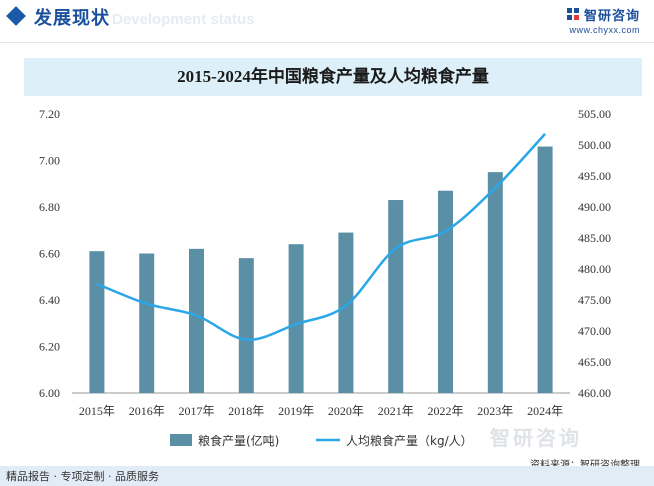  I want to click on y-right-tick-label: 500.00, so click(594, 145).